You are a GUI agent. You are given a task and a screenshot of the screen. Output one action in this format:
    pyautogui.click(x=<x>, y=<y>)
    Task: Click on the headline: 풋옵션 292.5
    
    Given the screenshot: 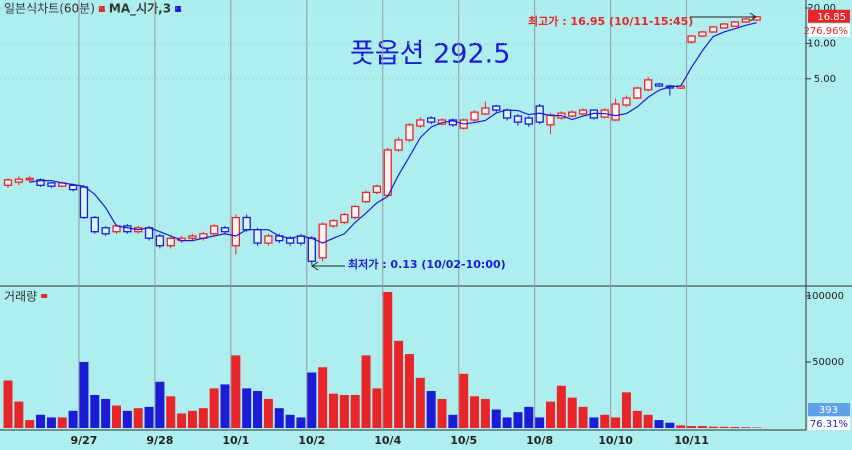 What is the action you would take?
    pyautogui.click(x=430, y=54)
    